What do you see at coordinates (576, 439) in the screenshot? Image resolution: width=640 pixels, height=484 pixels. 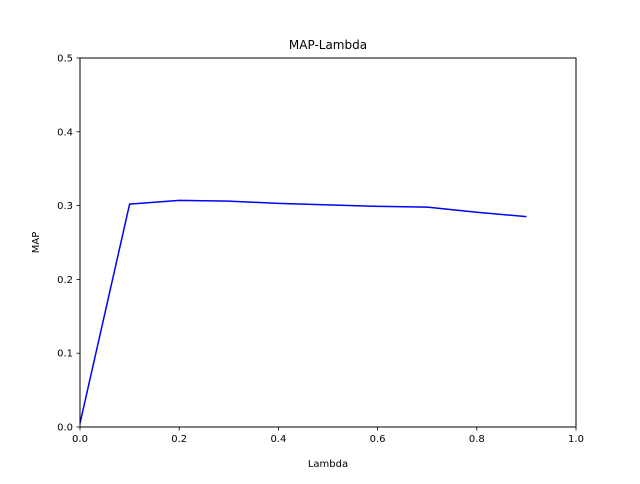 I see `x-tick-label: 1.0` at bounding box center [576, 439].